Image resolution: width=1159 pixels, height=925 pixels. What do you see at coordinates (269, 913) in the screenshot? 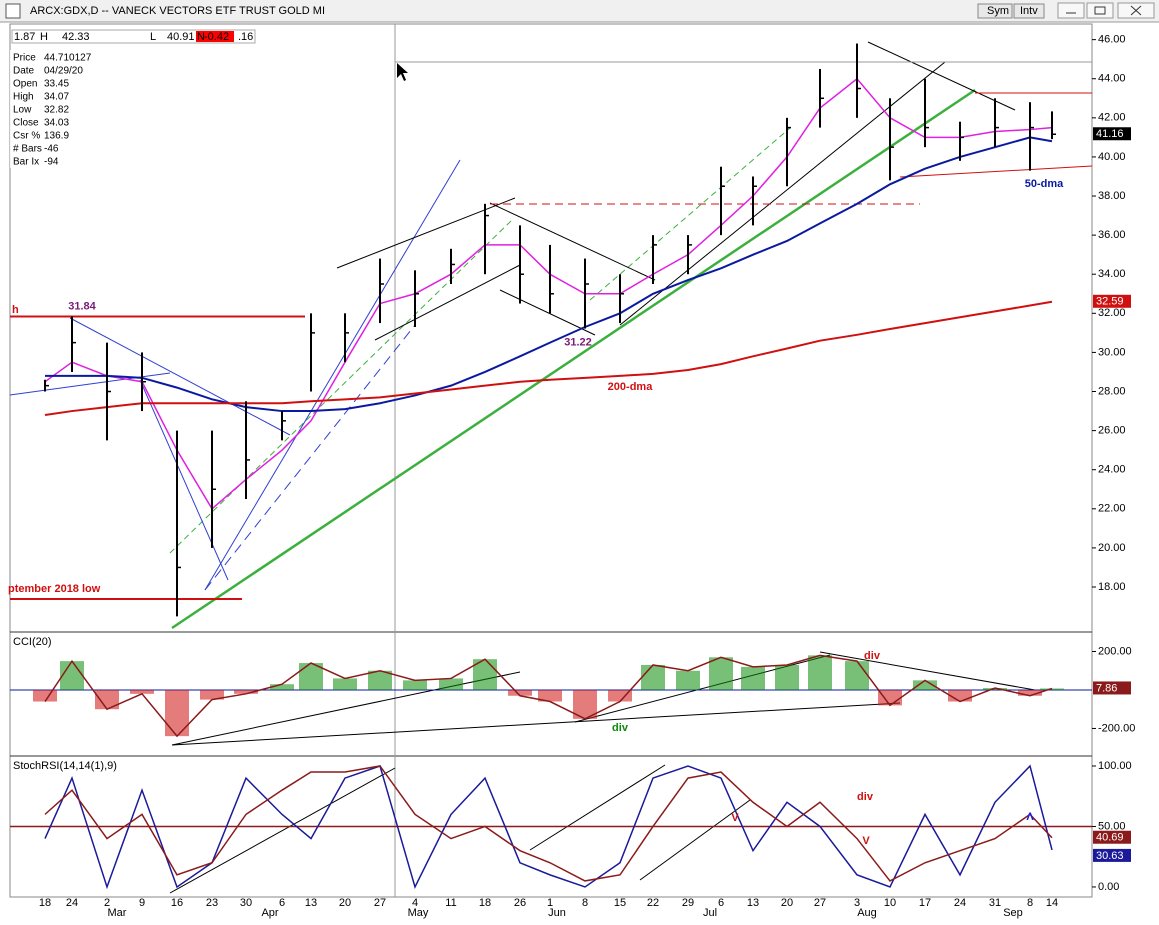
I see `month-label: Apr` at bounding box center [269, 913].